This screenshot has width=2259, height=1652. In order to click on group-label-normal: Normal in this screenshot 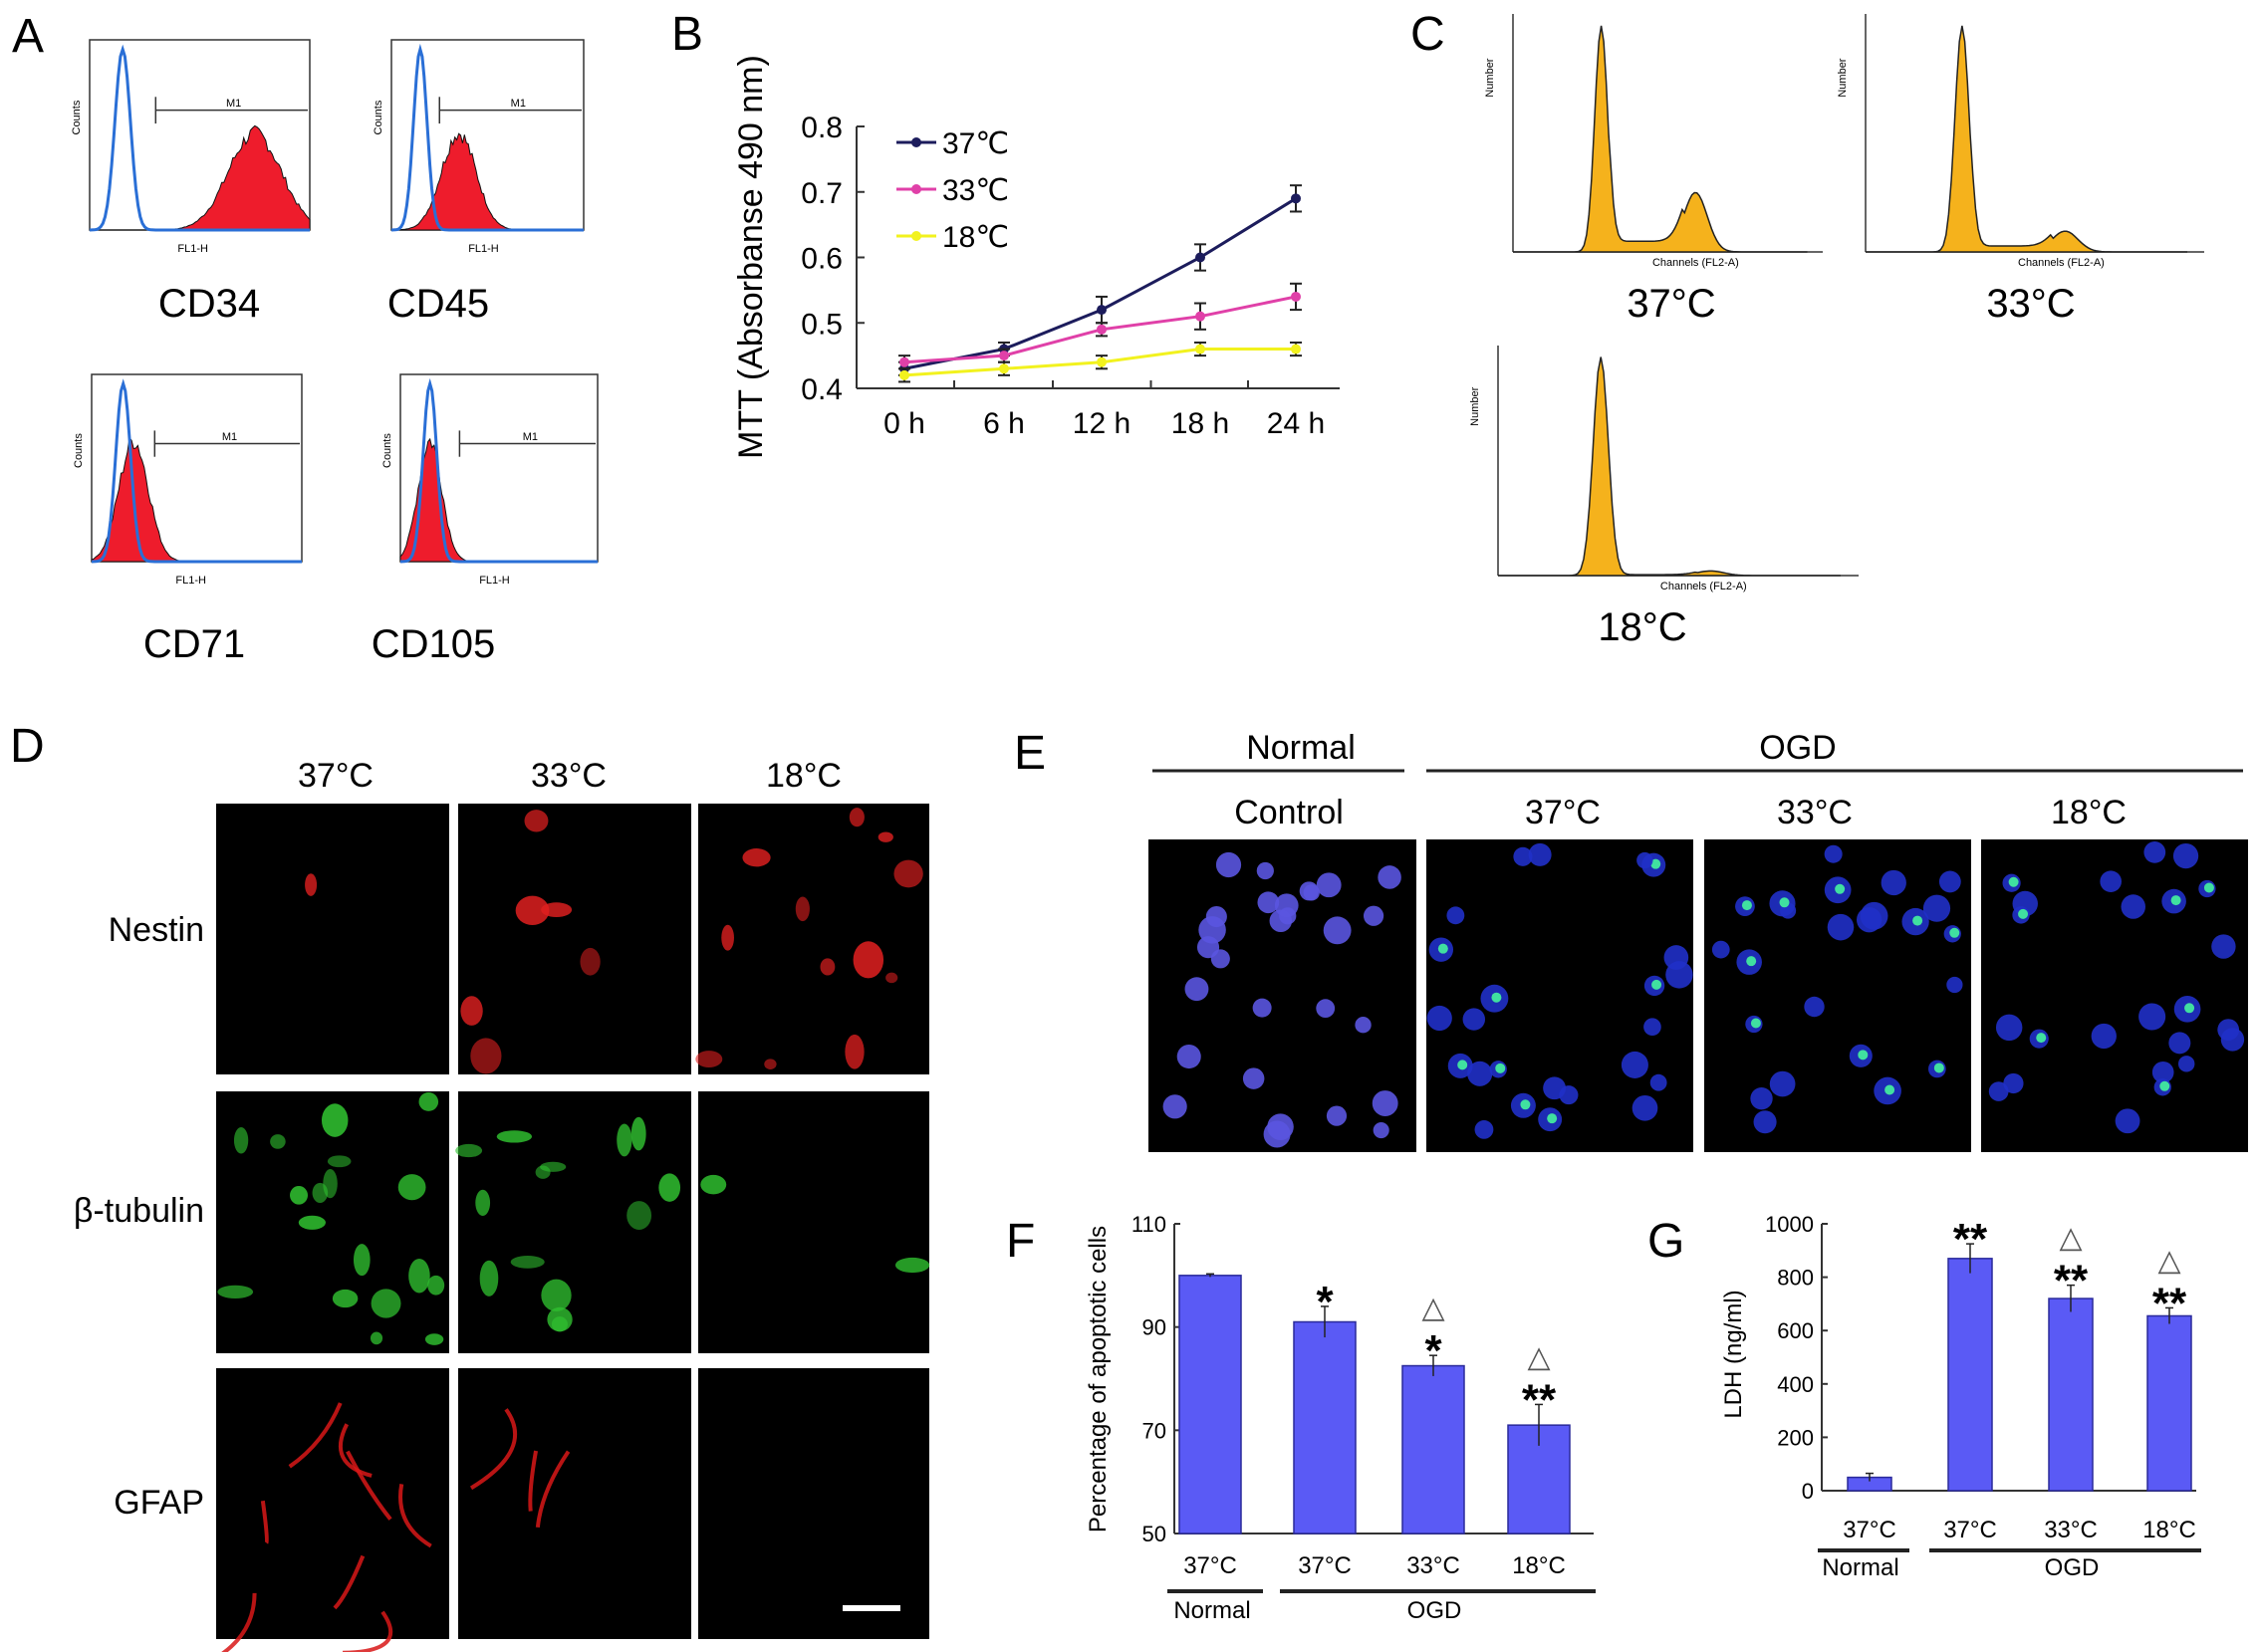, I will do `click(1860, 1567)`.